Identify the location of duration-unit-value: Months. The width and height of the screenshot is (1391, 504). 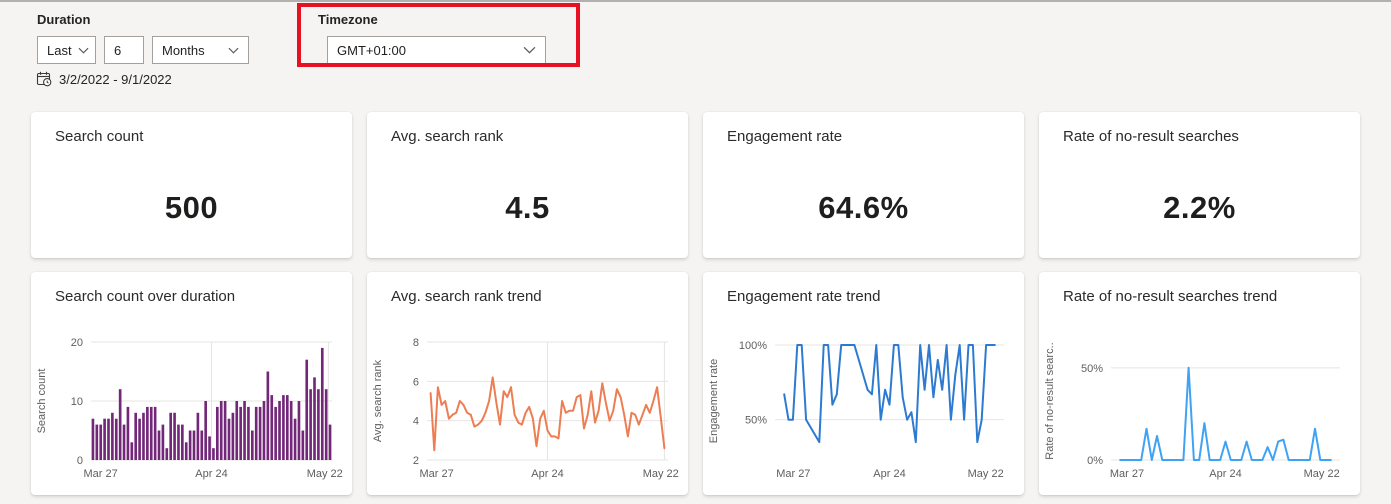
(183, 50).